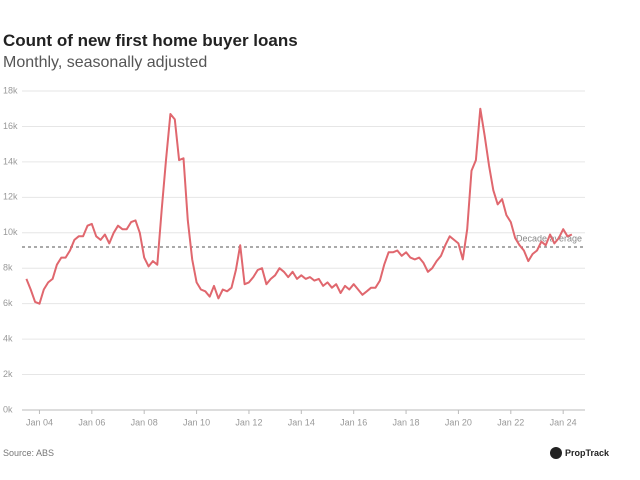 This screenshot has width=640, height=480. I want to click on y-tick-label: 12k, so click(10, 197).